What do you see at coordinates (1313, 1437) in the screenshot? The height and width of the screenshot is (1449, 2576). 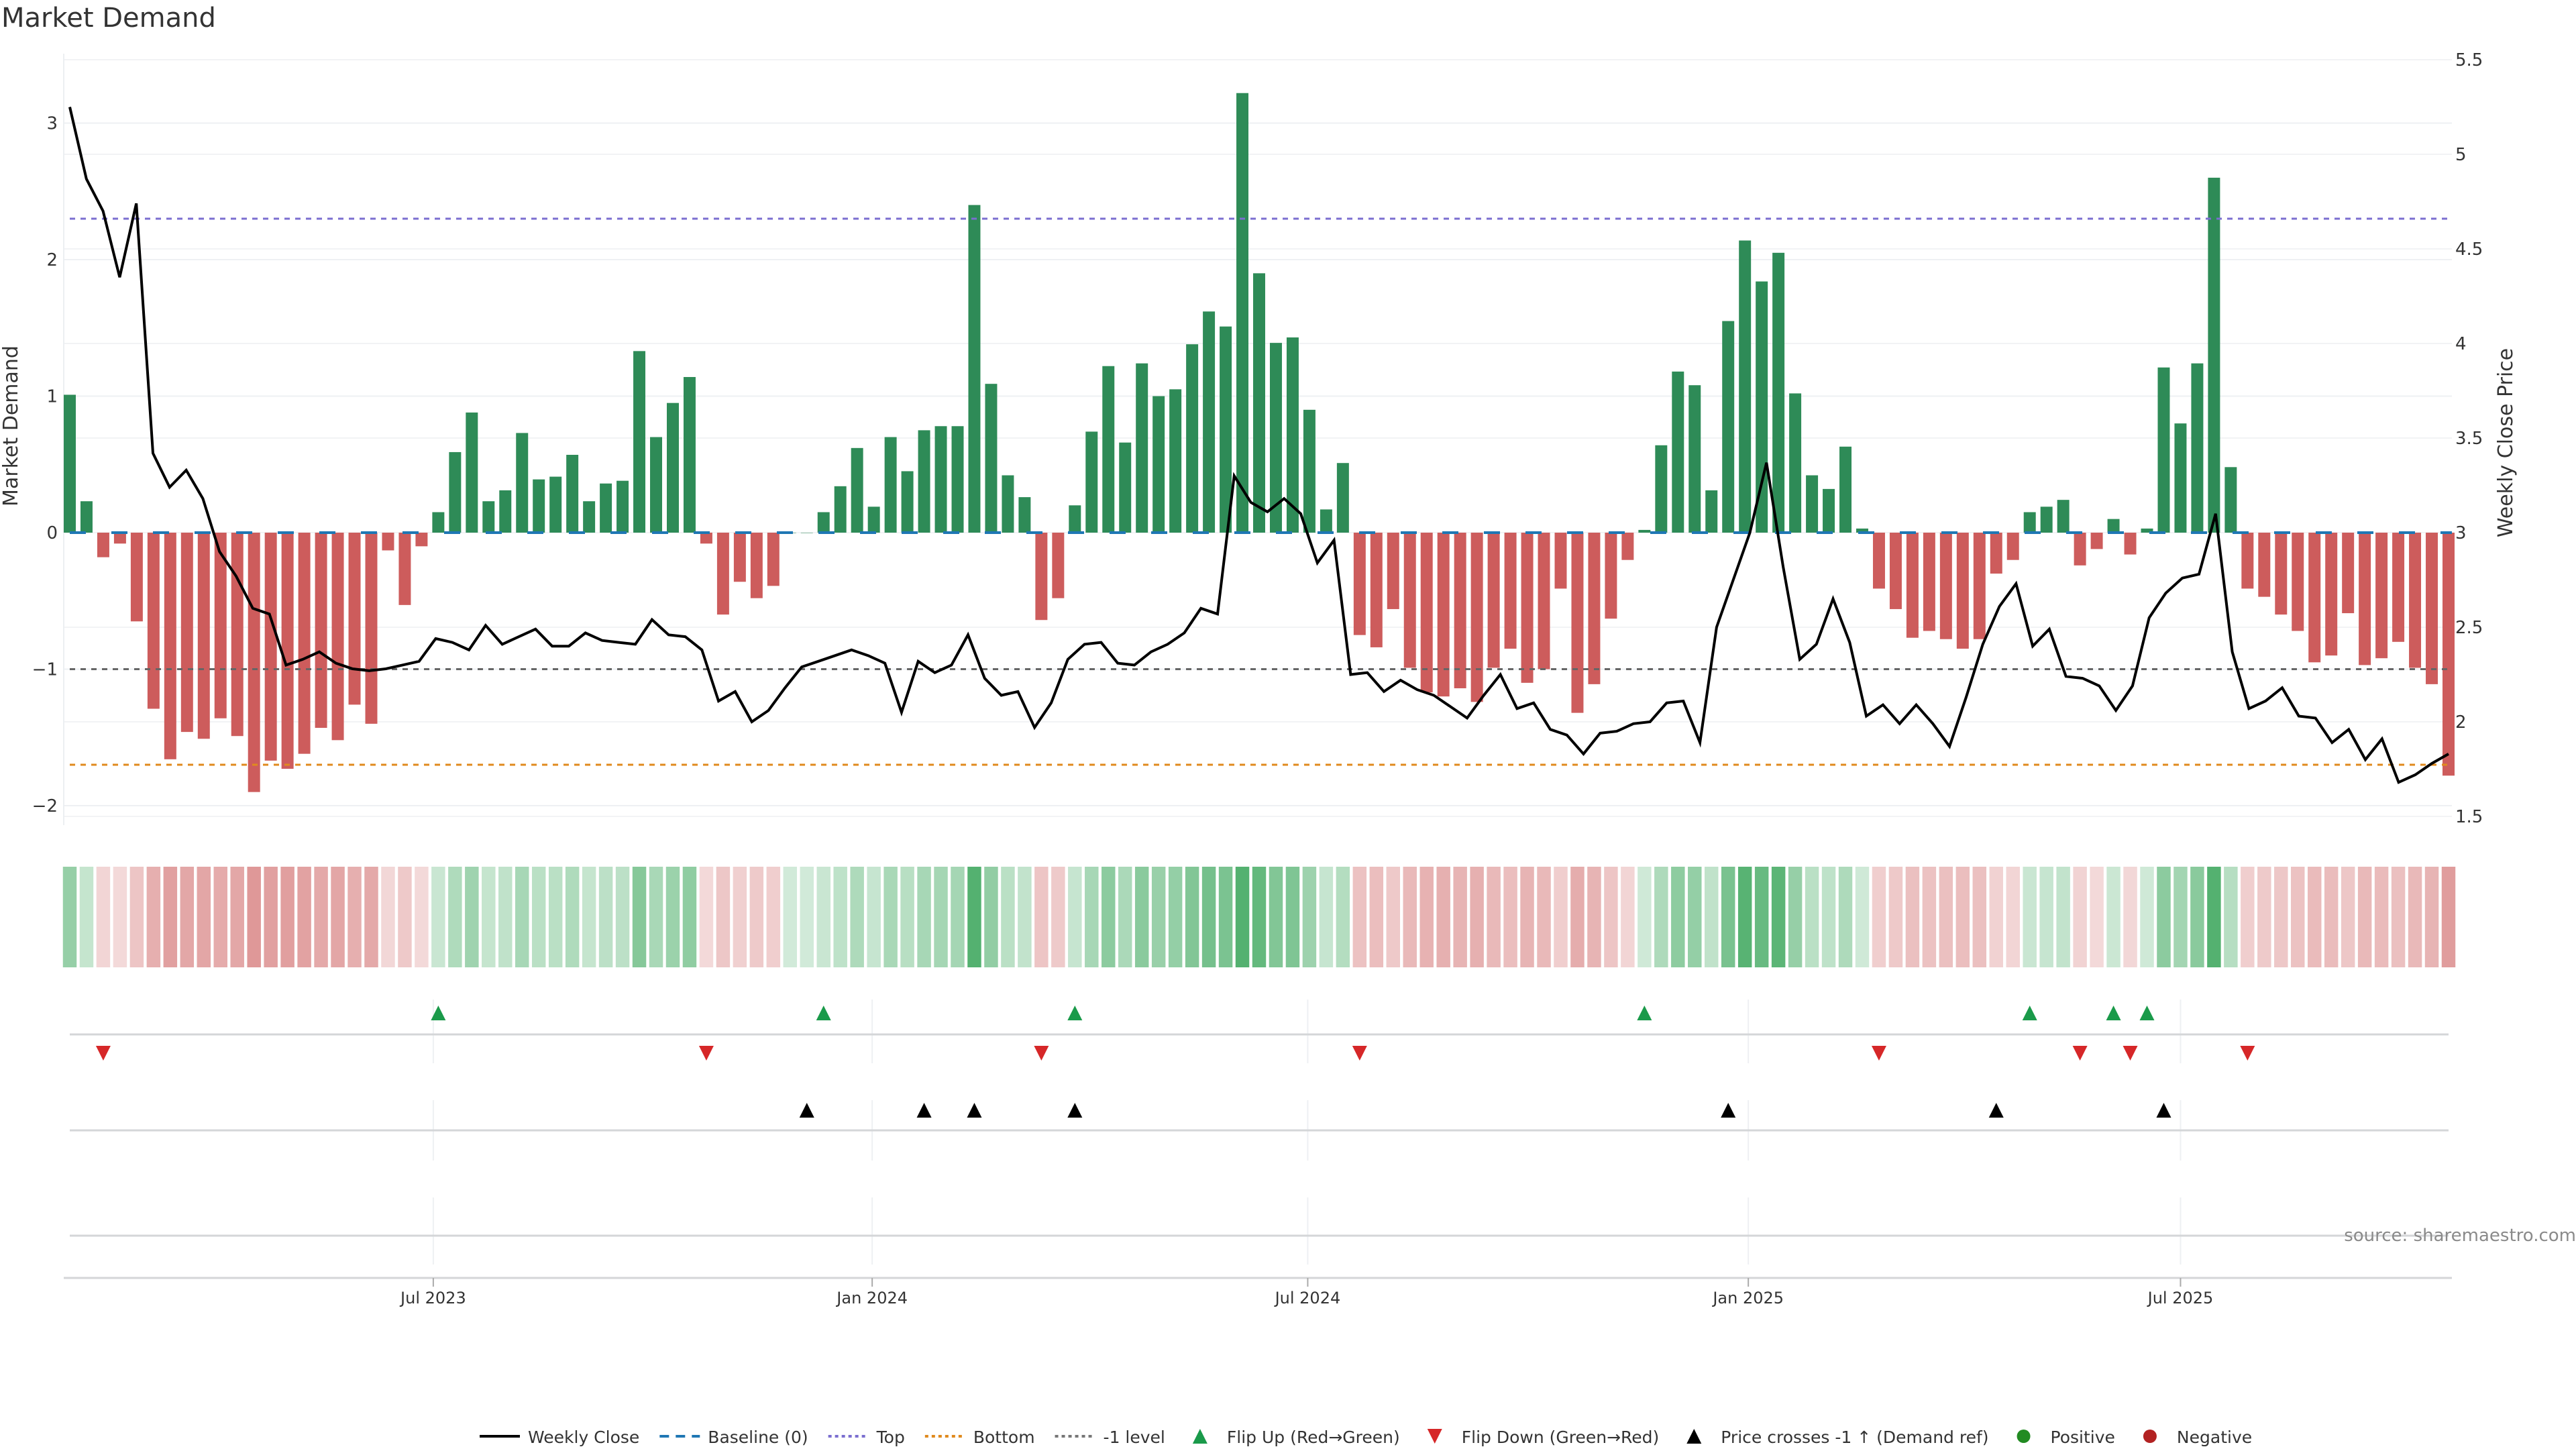 I see `legend-label: Flip Up (Red→Green)` at bounding box center [1313, 1437].